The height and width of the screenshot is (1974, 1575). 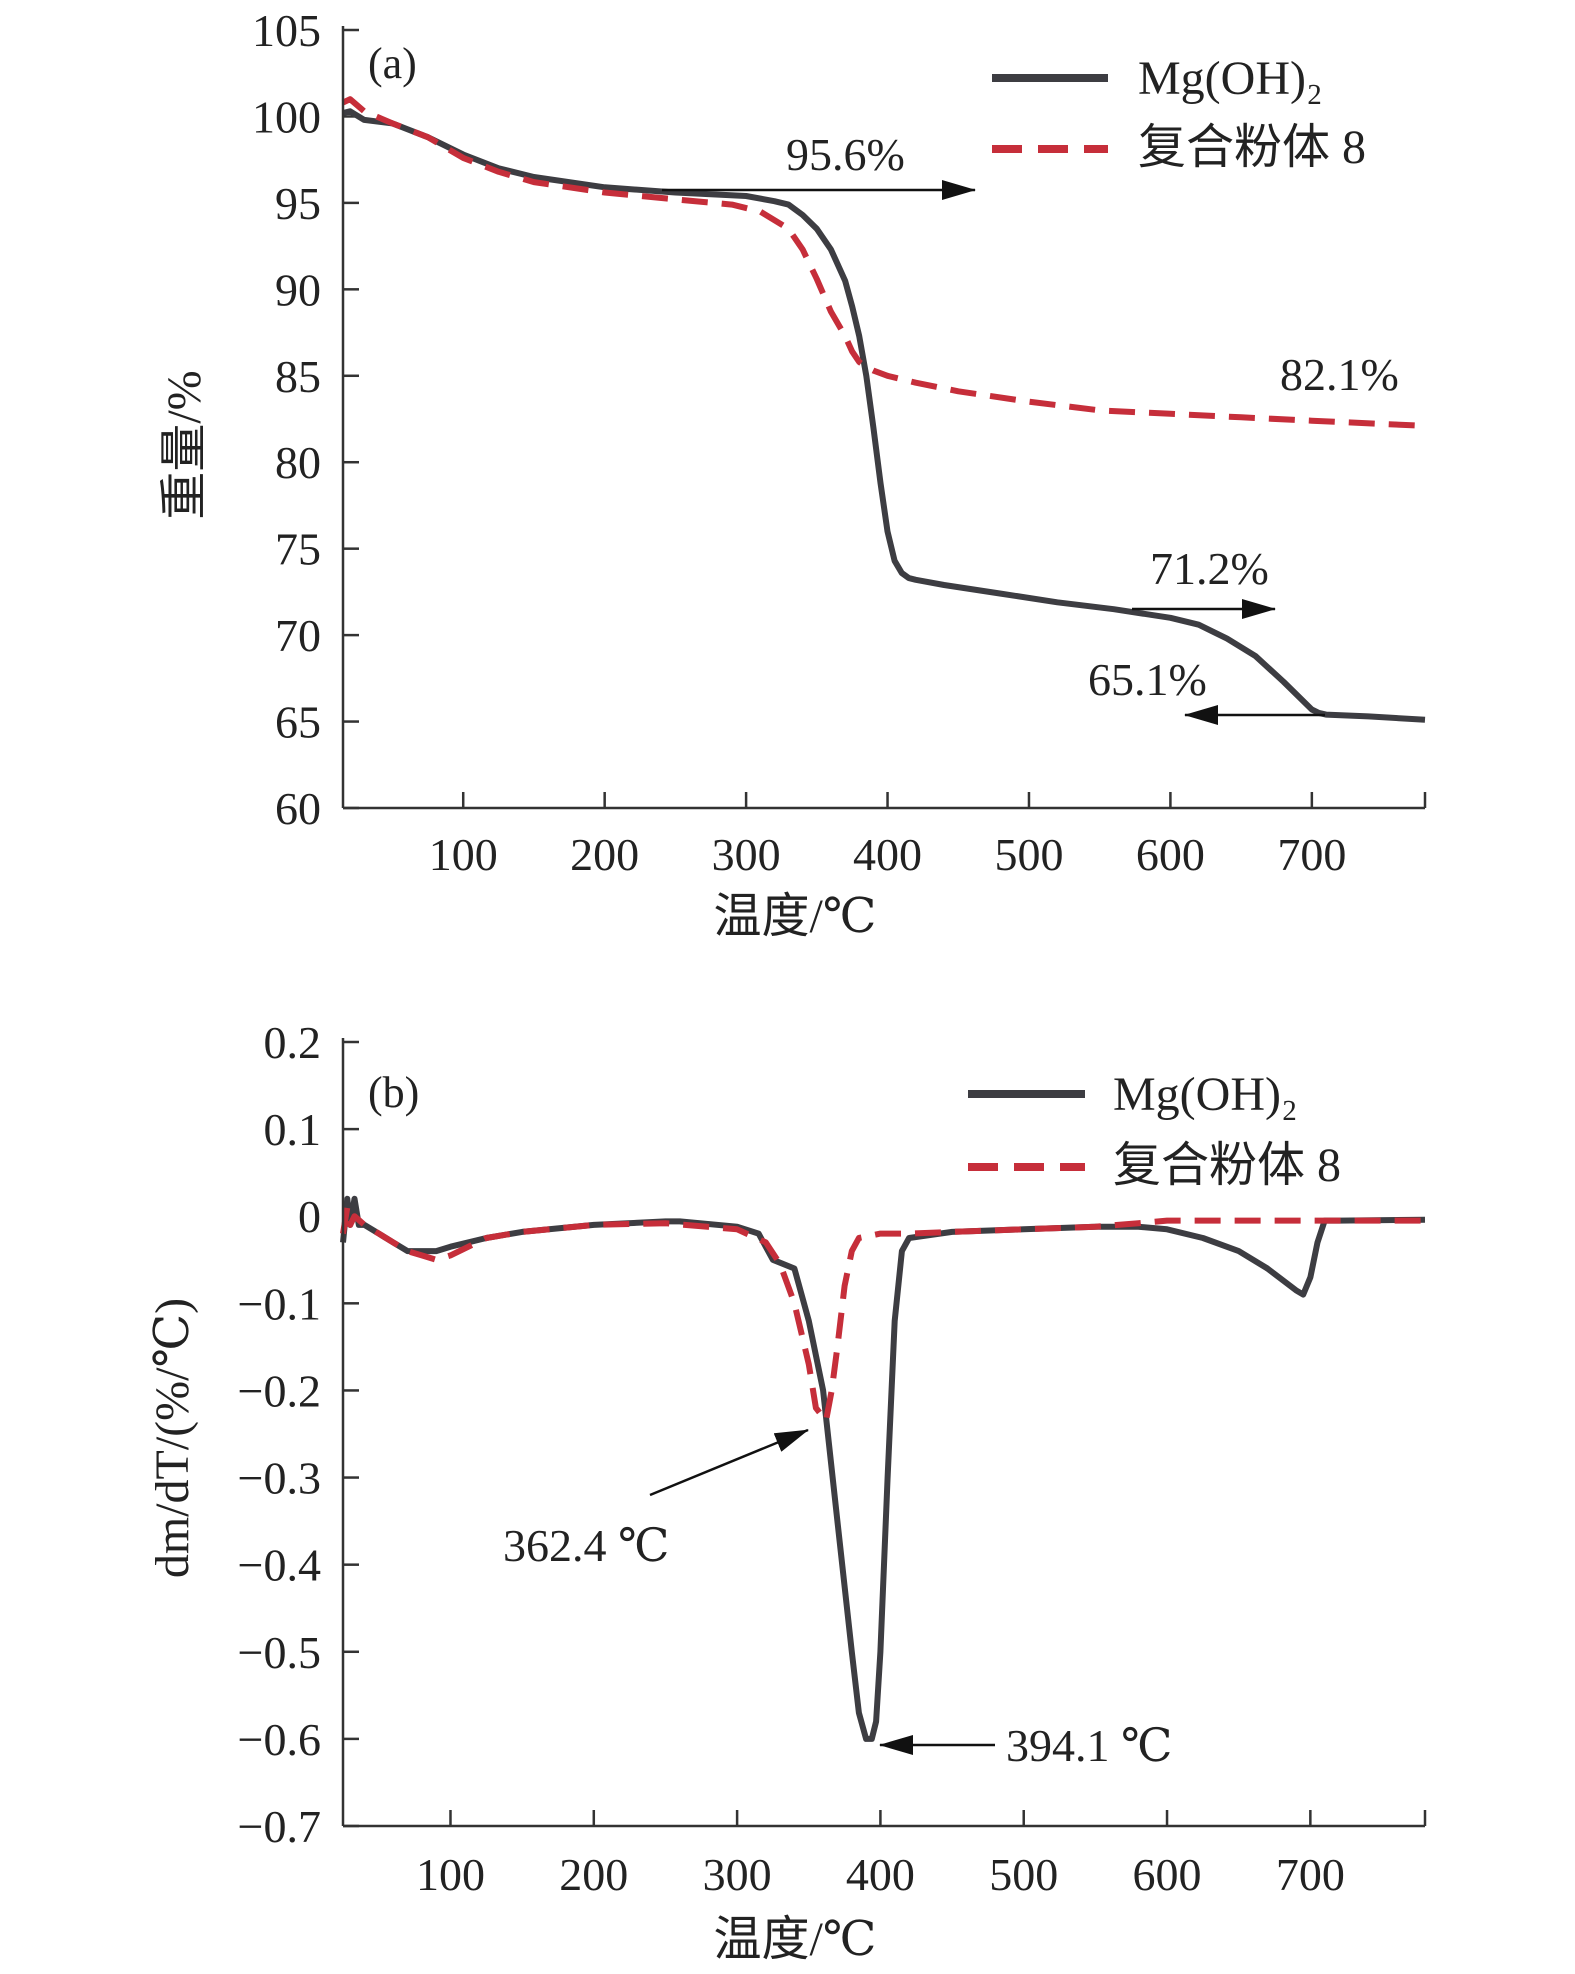 I want to click on panel-a-legend-label-mgoh2: Mg(OH)₂, so click(x=1230, y=78).